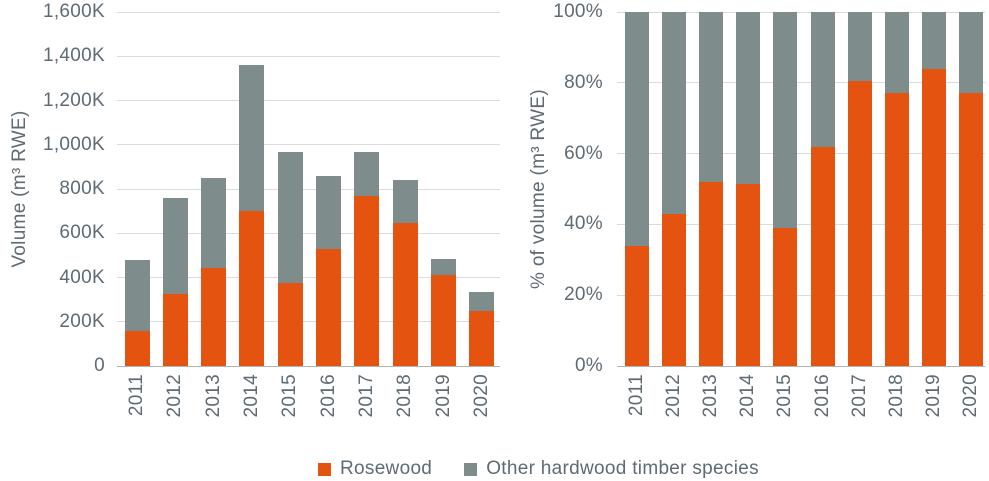 This screenshot has height=481, width=989. What do you see at coordinates (73, 56) in the screenshot?
I see `y-tick-label: 1,400K` at bounding box center [73, 56].